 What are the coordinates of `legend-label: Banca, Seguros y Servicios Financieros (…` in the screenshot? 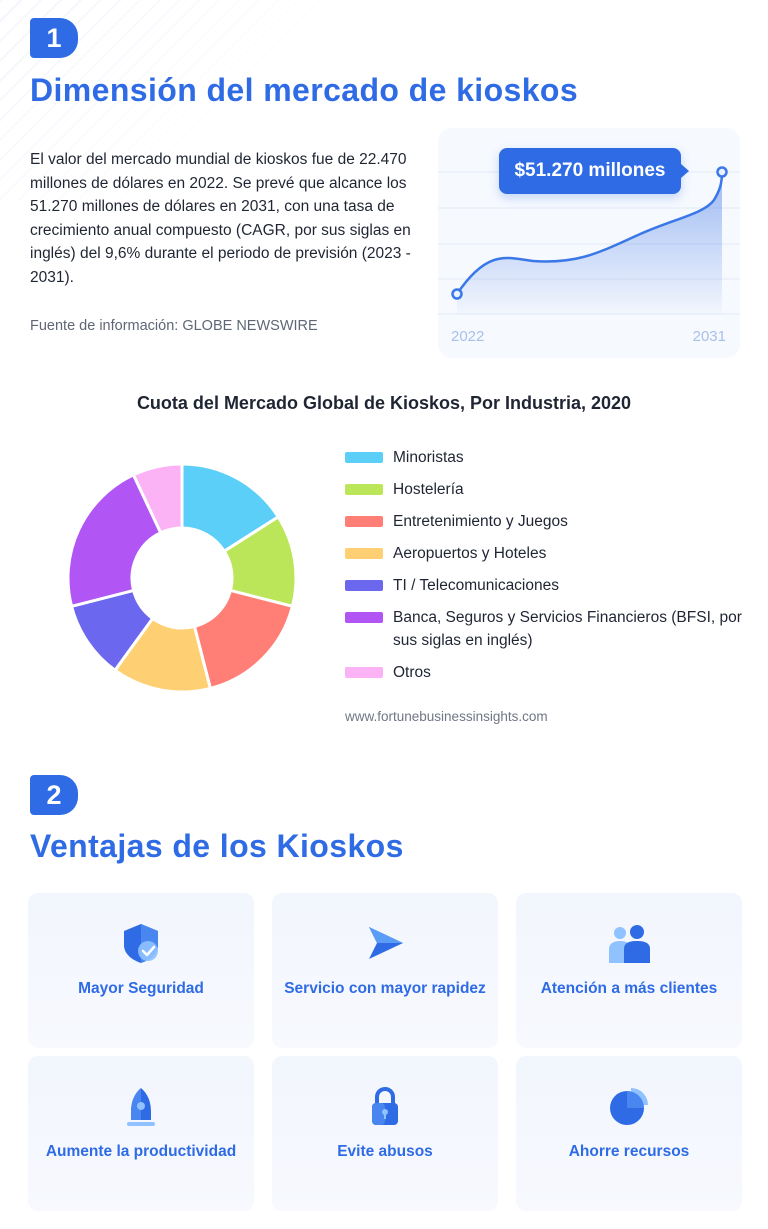 It's located at (567, 629).